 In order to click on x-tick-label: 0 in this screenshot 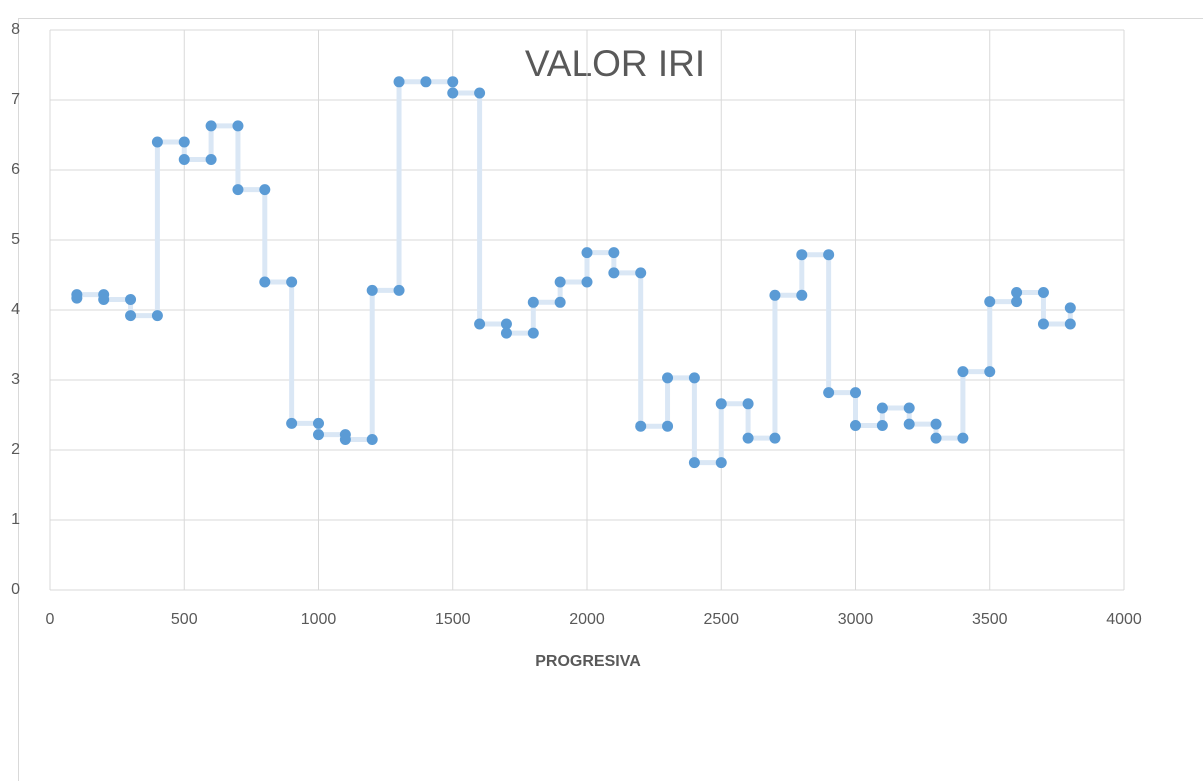, I will do `click(50, 619)`.